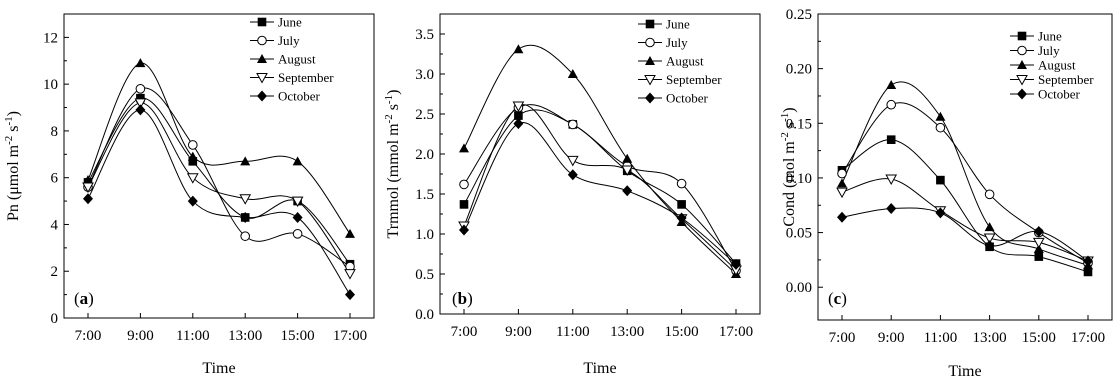 This screenshot has width=1118, height=378. I want to click on y-tick-label: 3.0, so click(424, 75).